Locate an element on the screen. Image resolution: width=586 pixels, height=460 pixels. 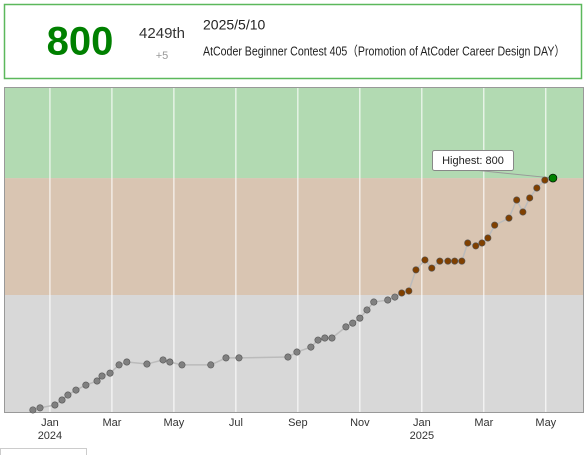
contest-date: 2025/5/10 is located at coordinates (234, 25).